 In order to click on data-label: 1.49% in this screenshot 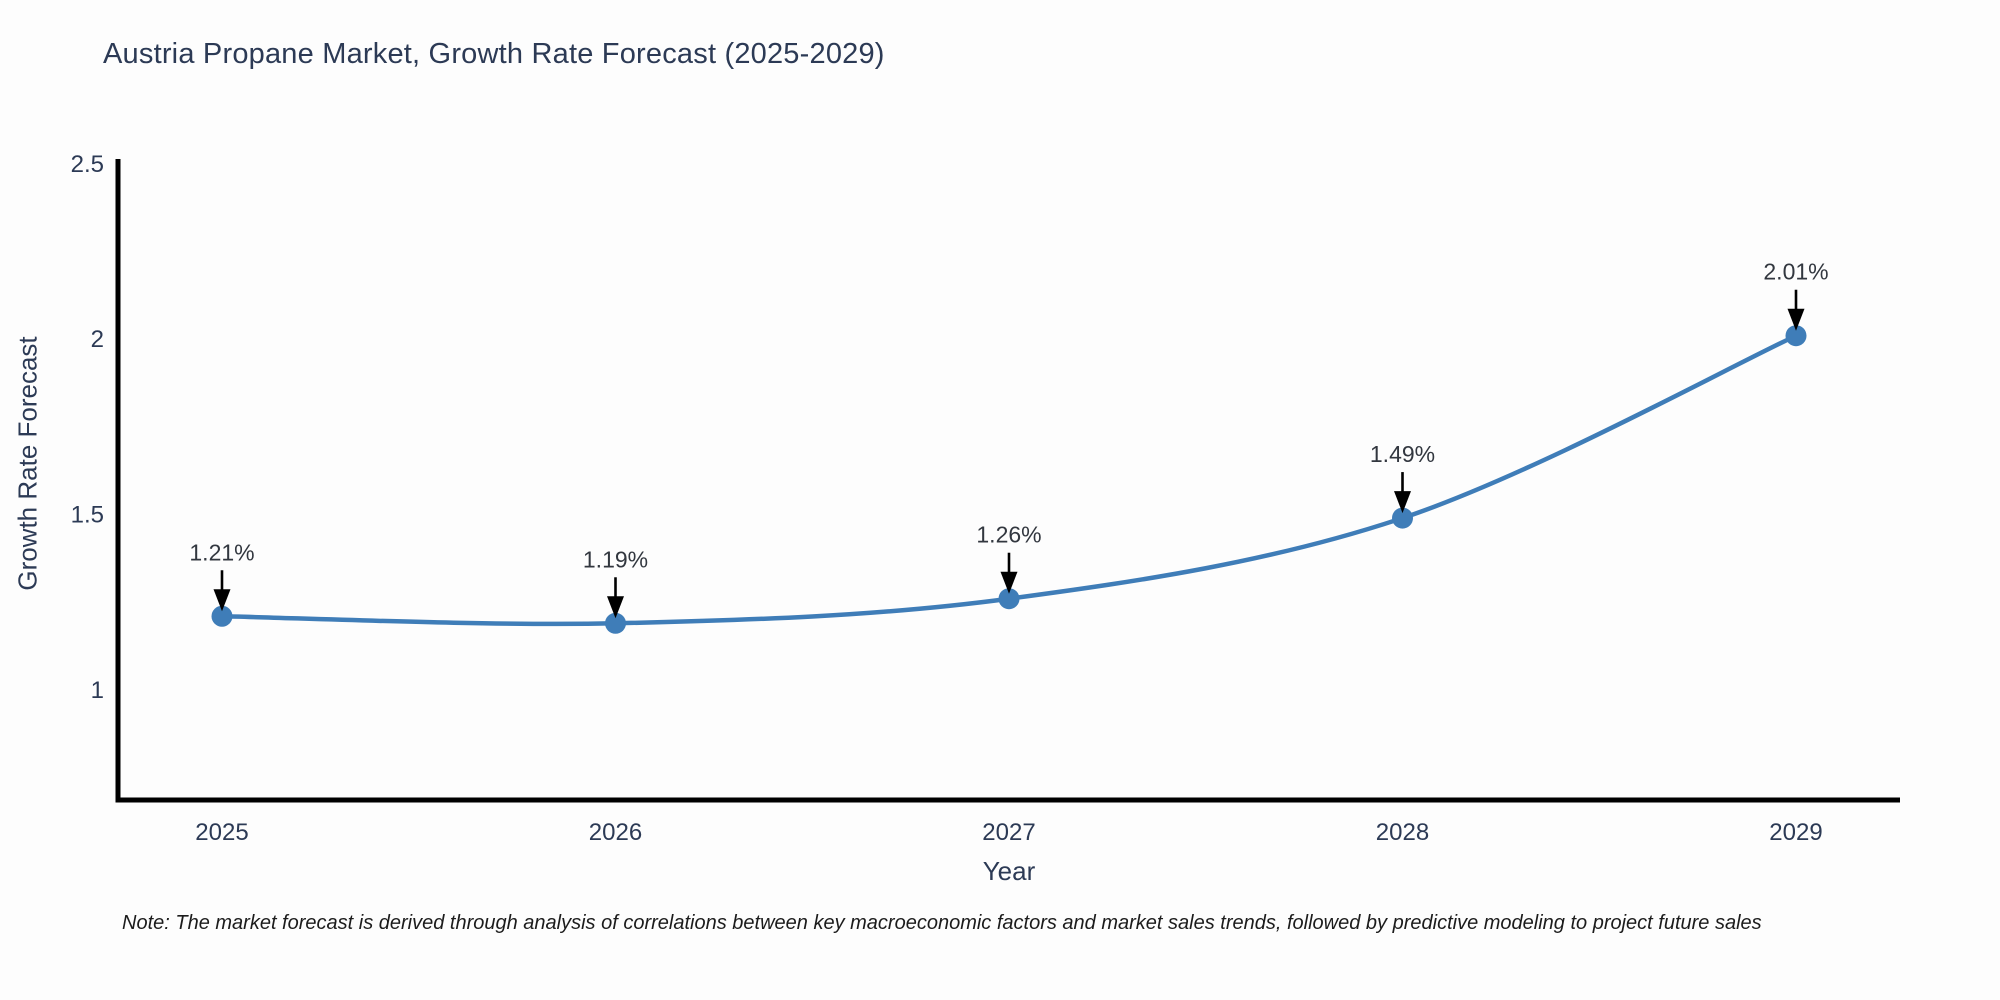, I will do `click(1402, 454)`.